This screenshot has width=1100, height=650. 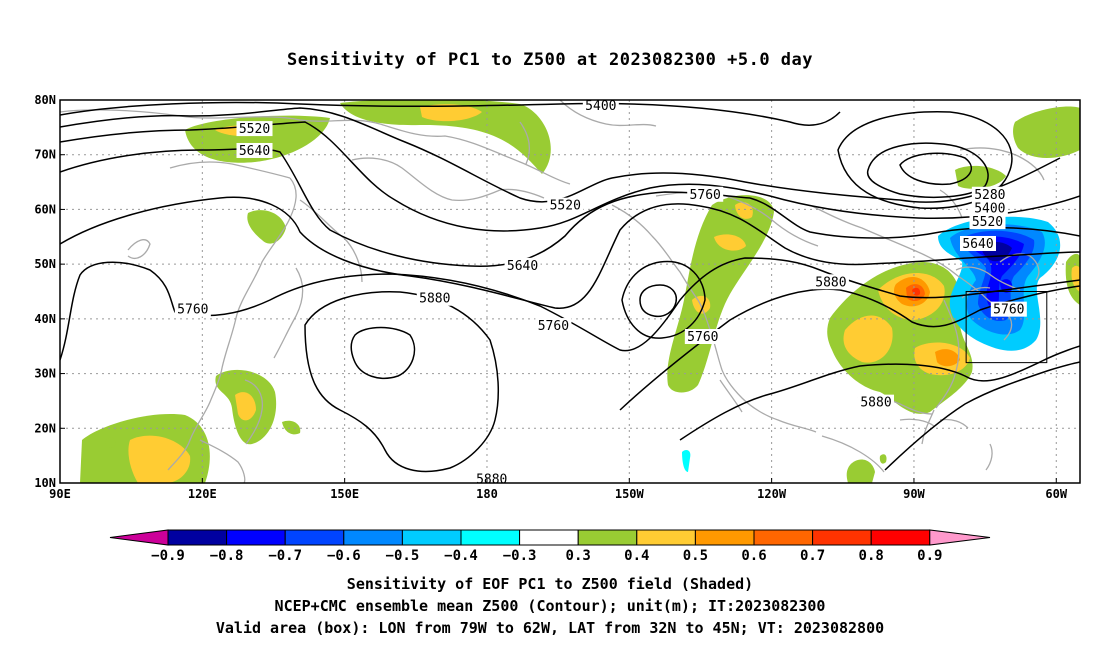 I want to click on contour-label-3: 5280, so click(x=989, y=195).